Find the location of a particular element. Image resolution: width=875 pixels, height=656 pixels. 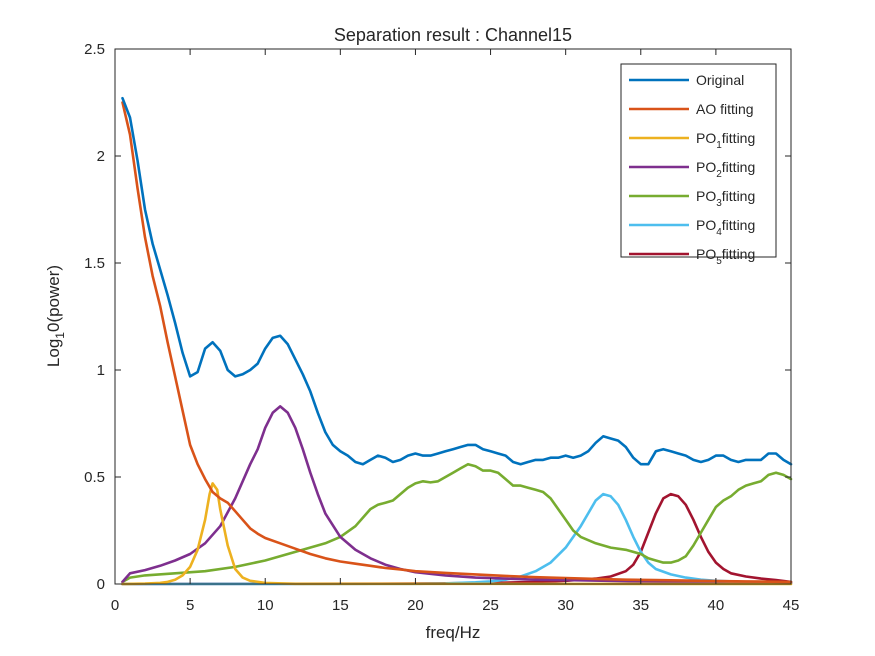

y-tick-label: 0 is located at coordinates (101, 584).